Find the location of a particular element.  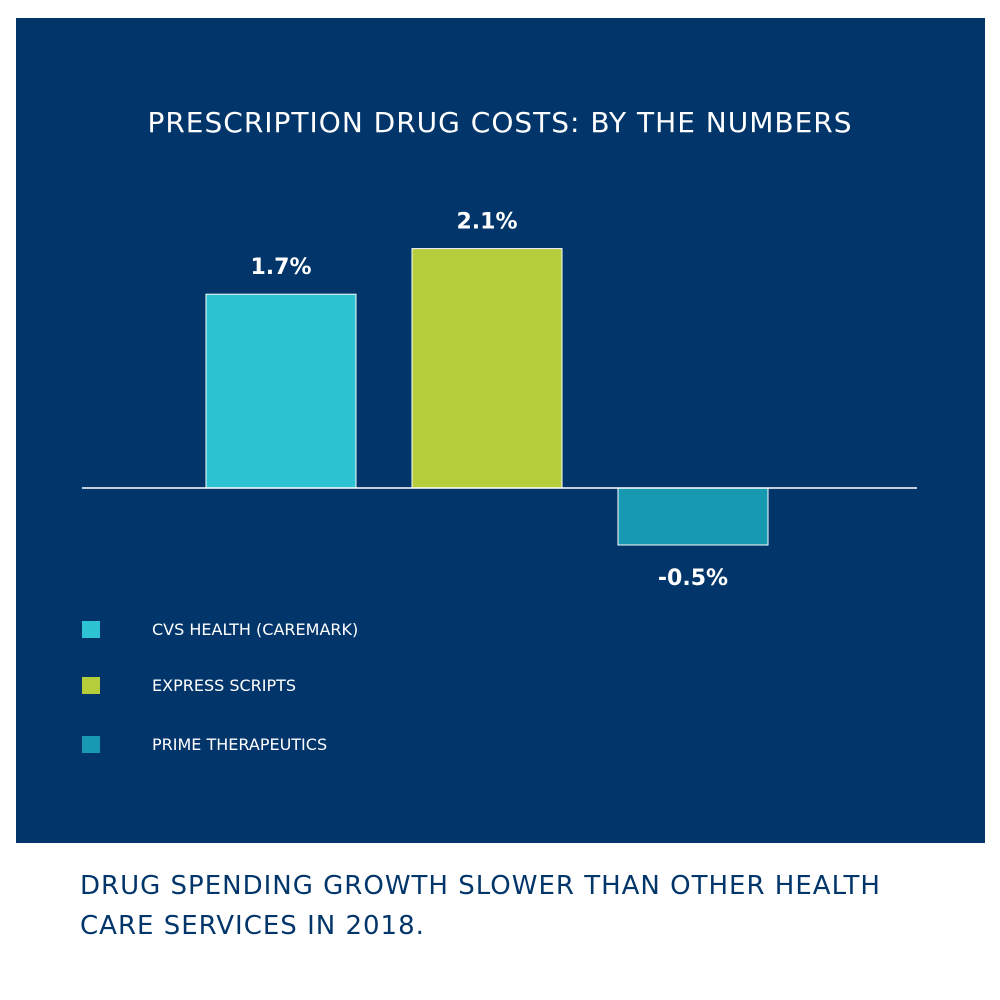

legend-label: EXPRESS SCRIPTS is located at coordinates (224, 685).